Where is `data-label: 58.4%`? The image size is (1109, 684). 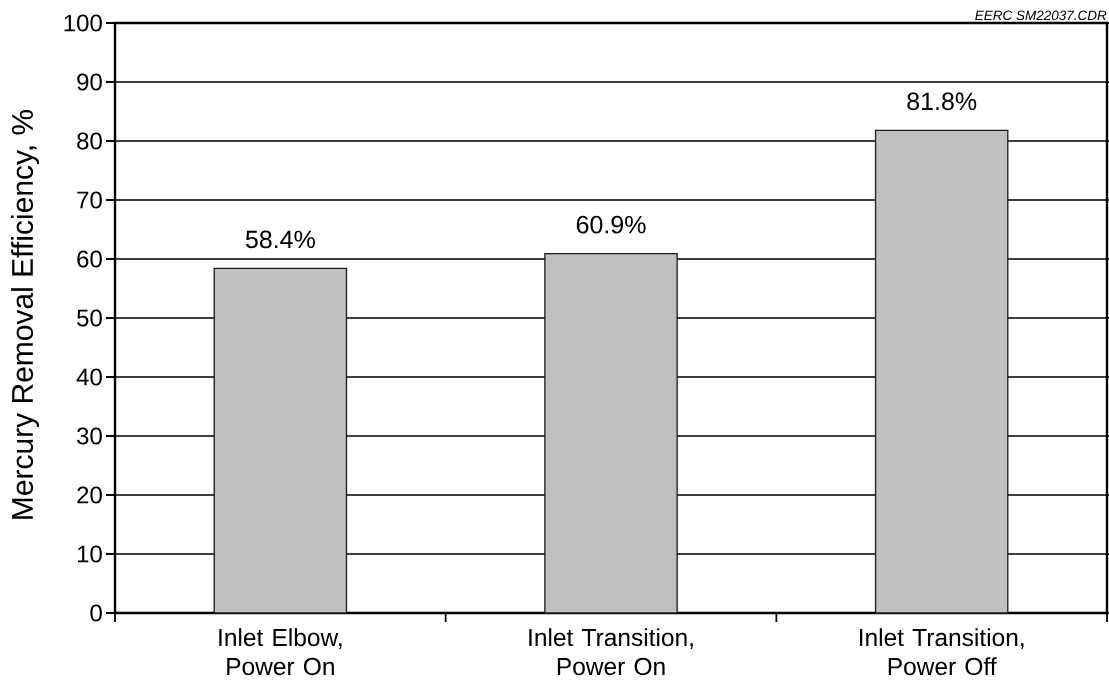
data-label: 58.4% is located at coordinates (280, 239).